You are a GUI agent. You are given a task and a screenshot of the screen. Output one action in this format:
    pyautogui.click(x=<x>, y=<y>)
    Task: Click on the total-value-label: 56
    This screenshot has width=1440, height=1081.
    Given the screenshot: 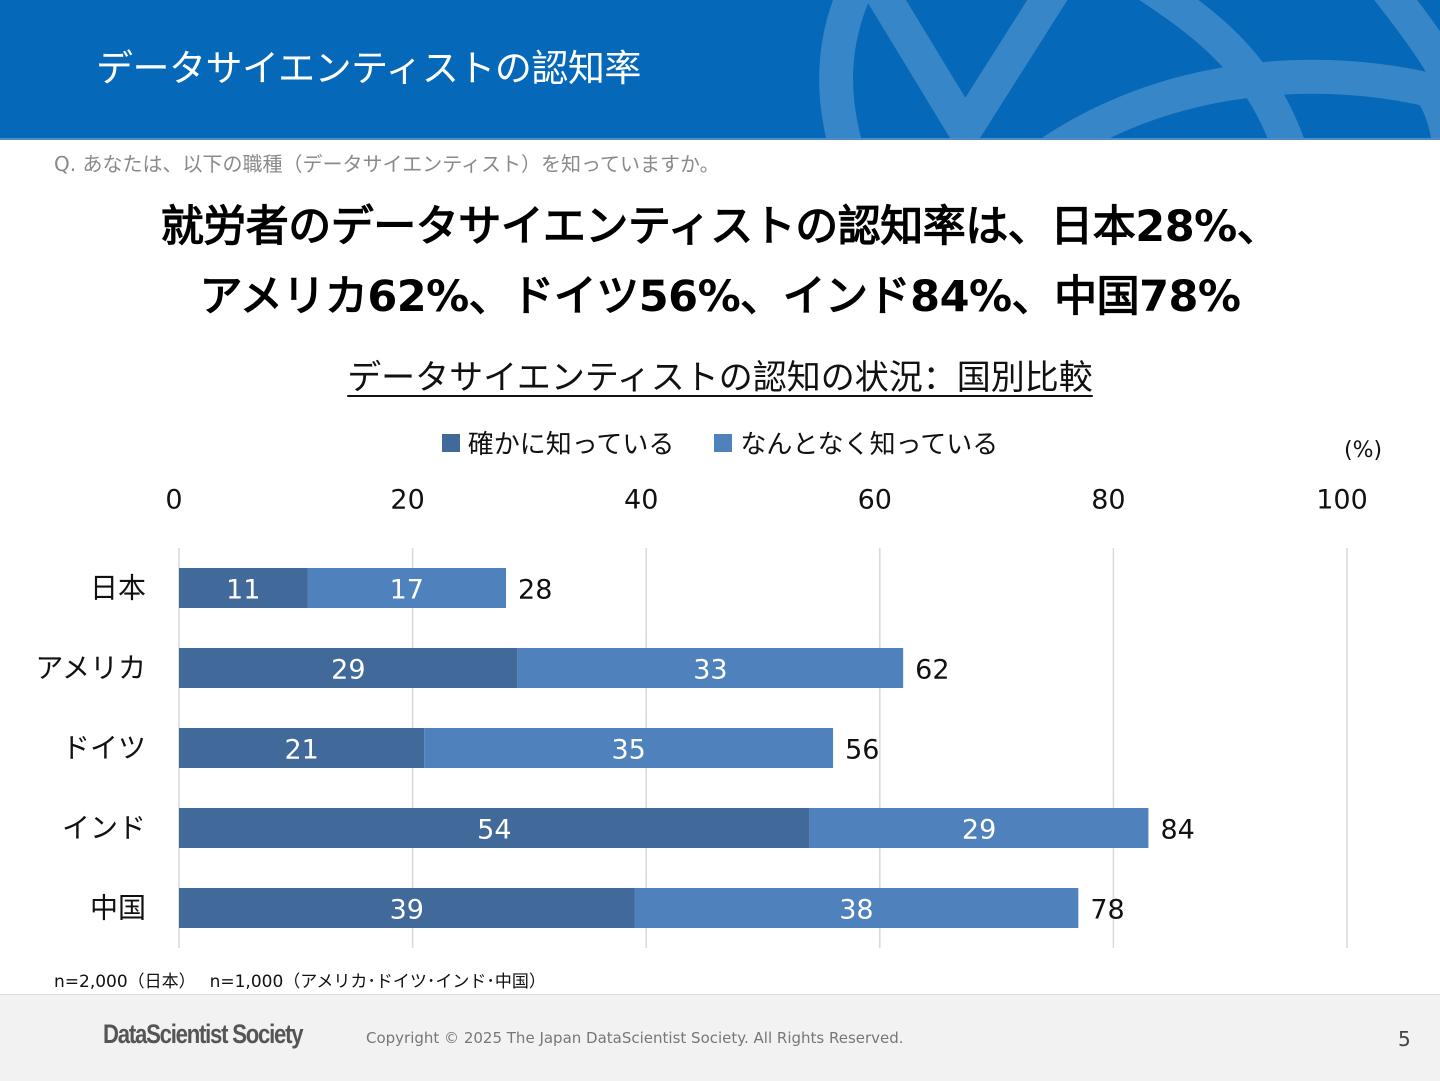 What is the action you would take?
    pyautogui.click(x=862, y=750)
    